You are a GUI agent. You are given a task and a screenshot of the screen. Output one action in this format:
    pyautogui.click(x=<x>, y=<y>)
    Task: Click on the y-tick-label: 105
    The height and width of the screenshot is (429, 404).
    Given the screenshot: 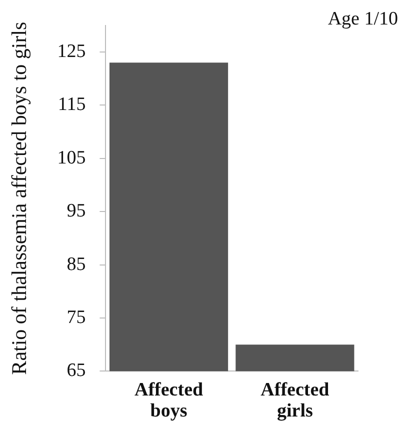 What is the action you would take?
    pyautogui.click(x=71, y=157)
    